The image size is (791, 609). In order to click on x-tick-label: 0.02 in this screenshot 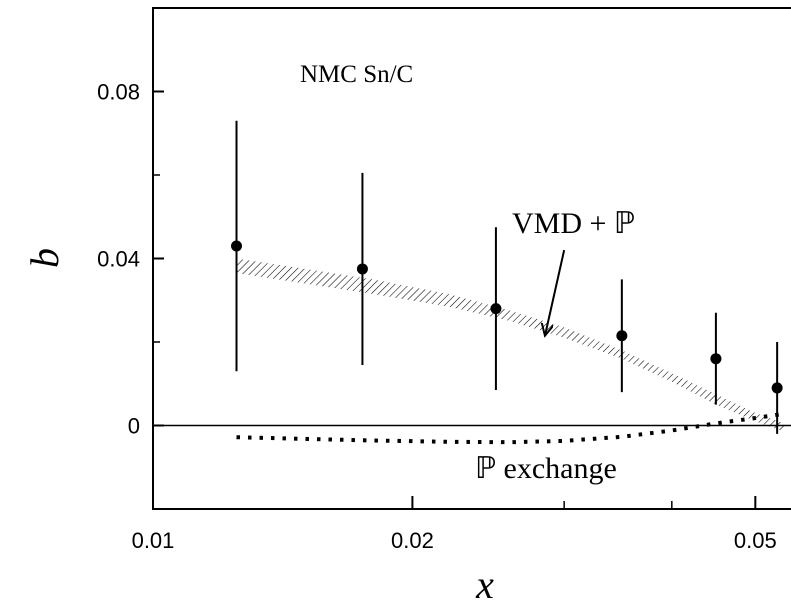, I will do `click(412, 540)`.